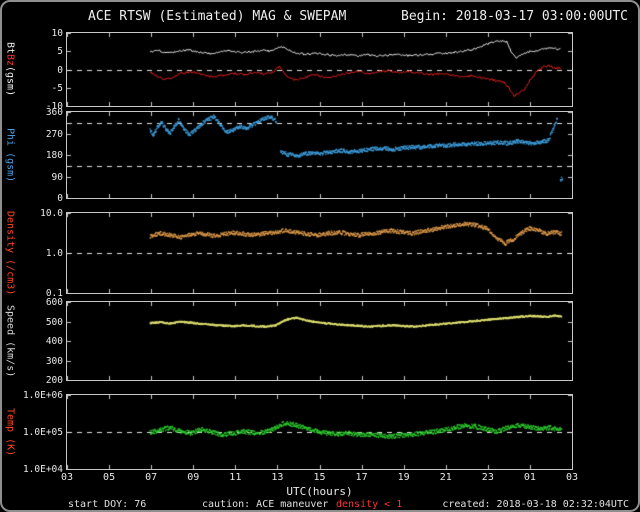  What do you see at coordinates (51, 213) in the screenshot?
I see `y-tick-label: 10.0` at bounding box center [51, 213].